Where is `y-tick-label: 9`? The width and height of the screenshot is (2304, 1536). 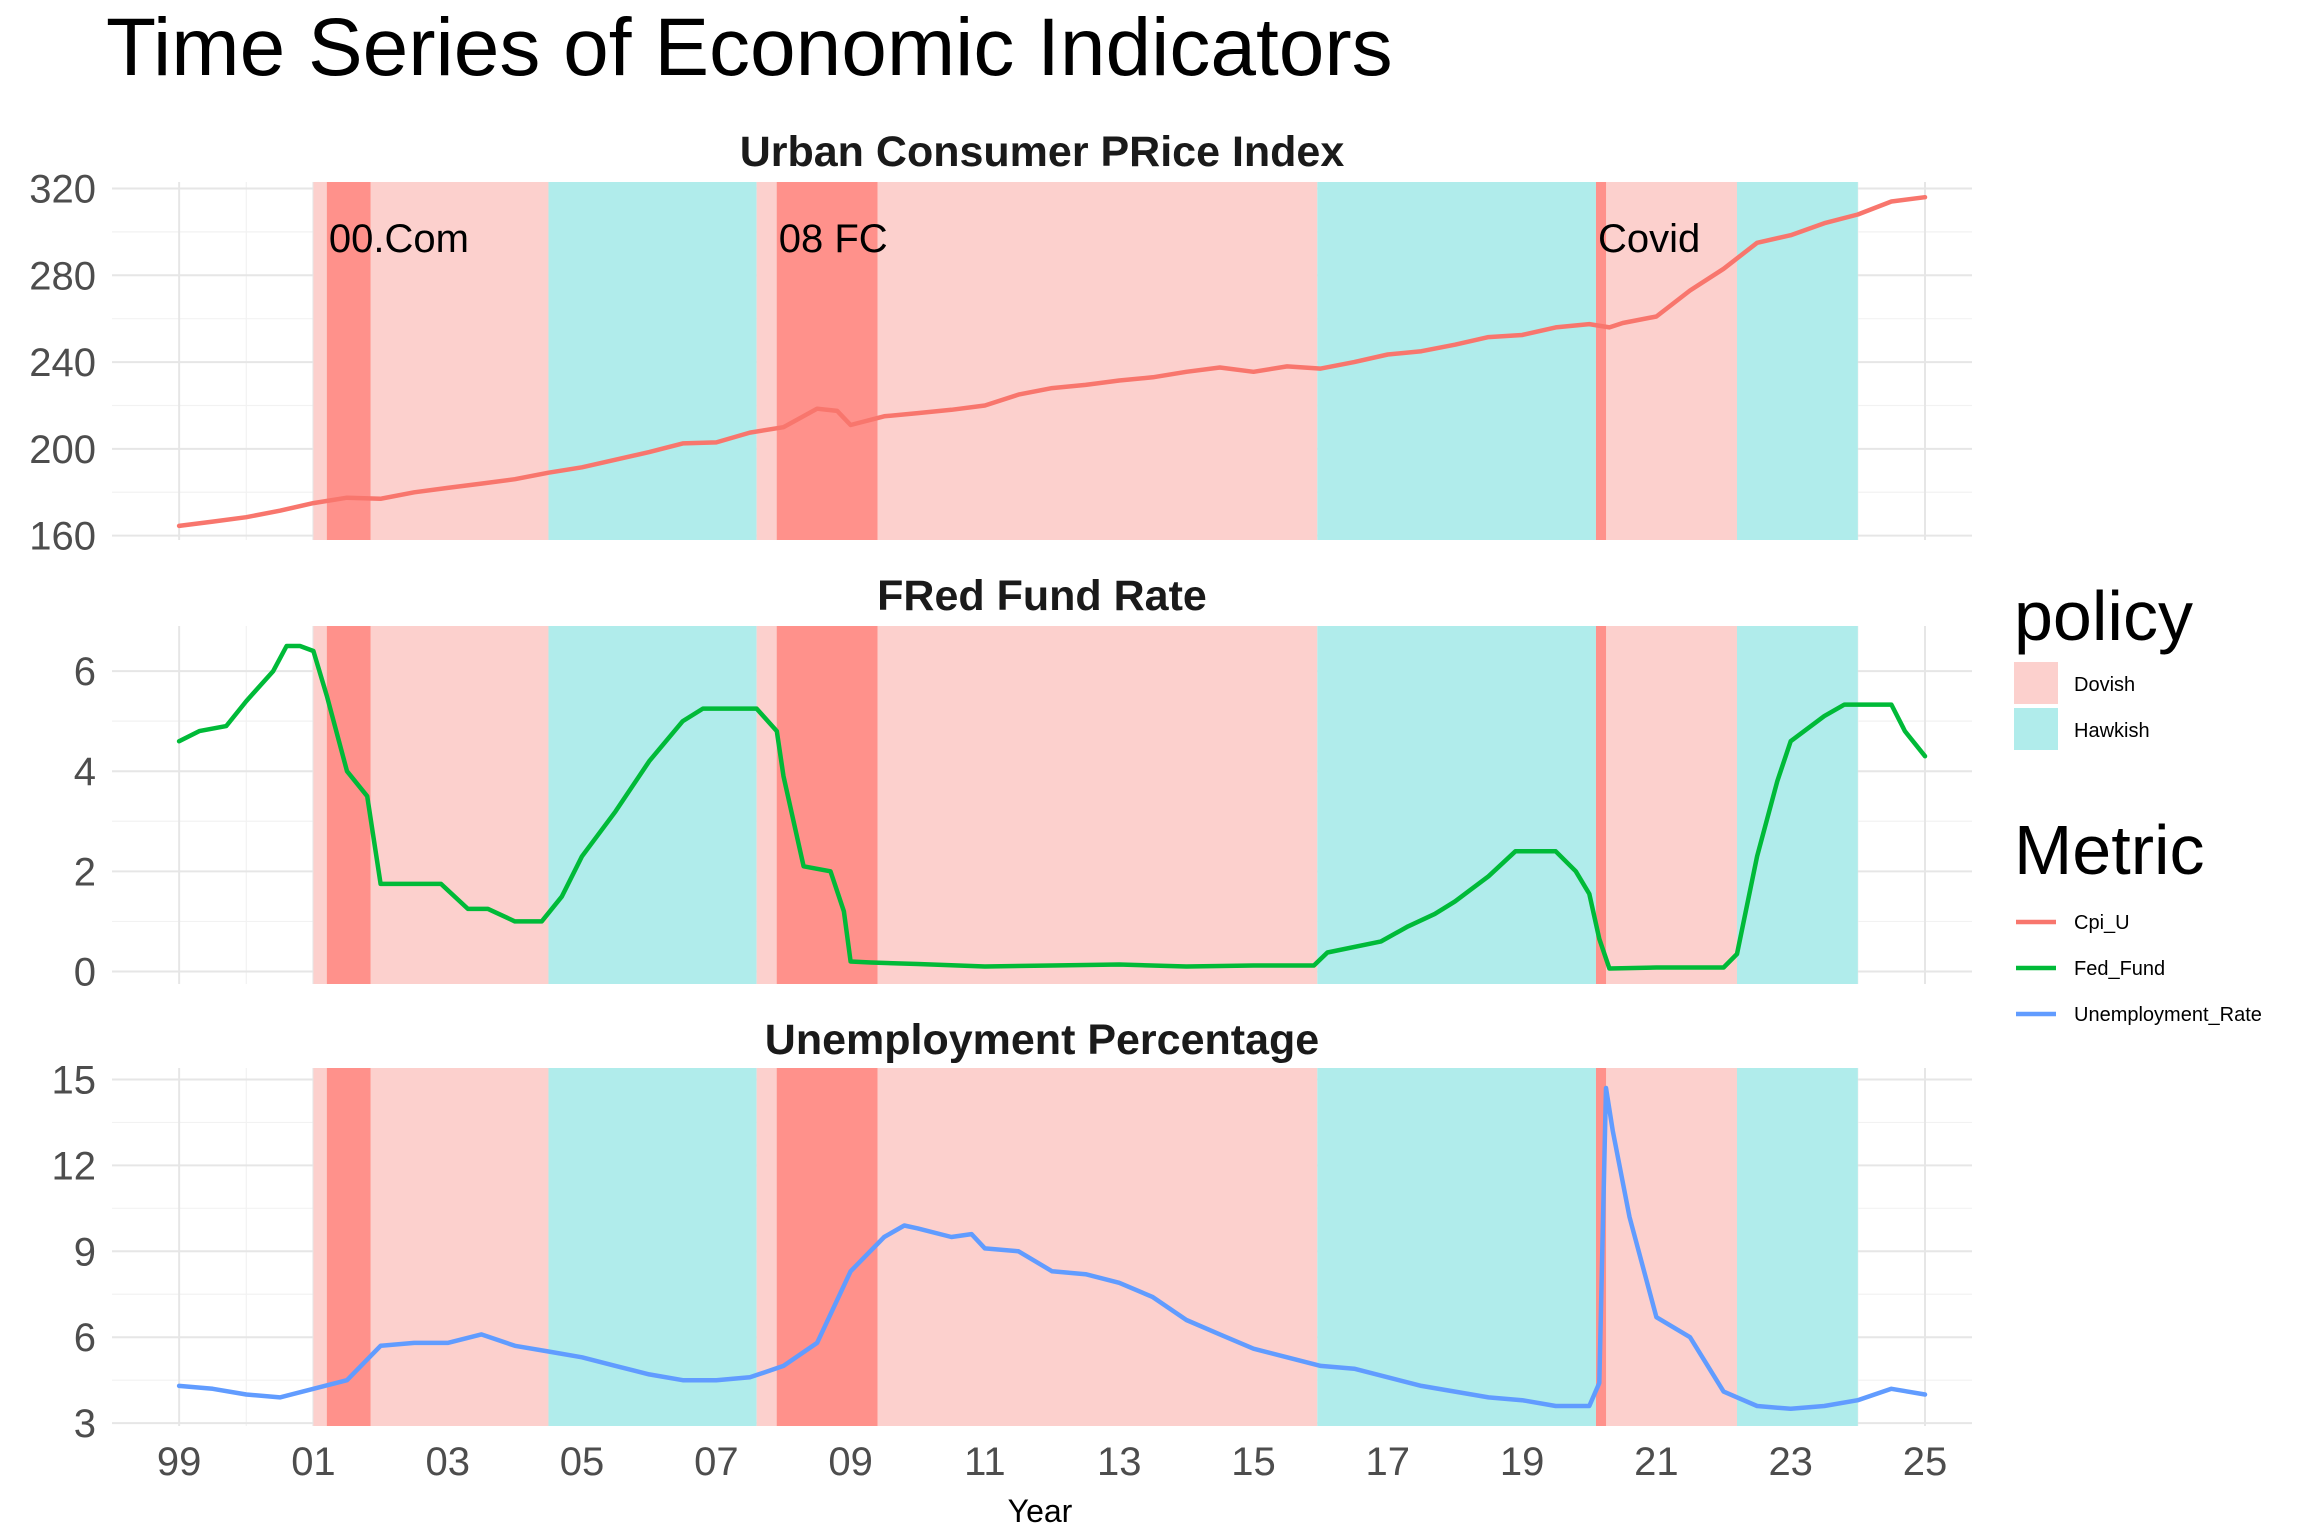 y-tick-label: 9 is located at coordinates (85, 1252).